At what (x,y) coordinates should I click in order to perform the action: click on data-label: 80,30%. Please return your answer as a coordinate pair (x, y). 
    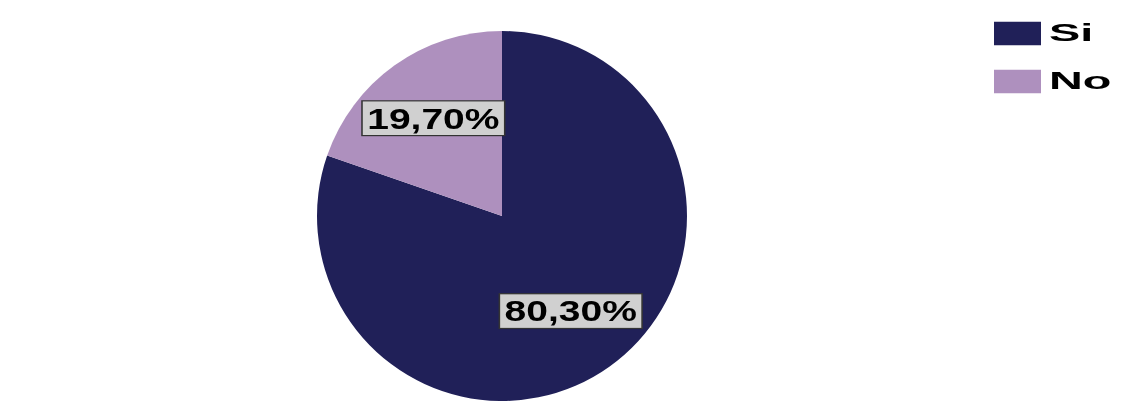
    Looking at the image, I should click on (570, 311).